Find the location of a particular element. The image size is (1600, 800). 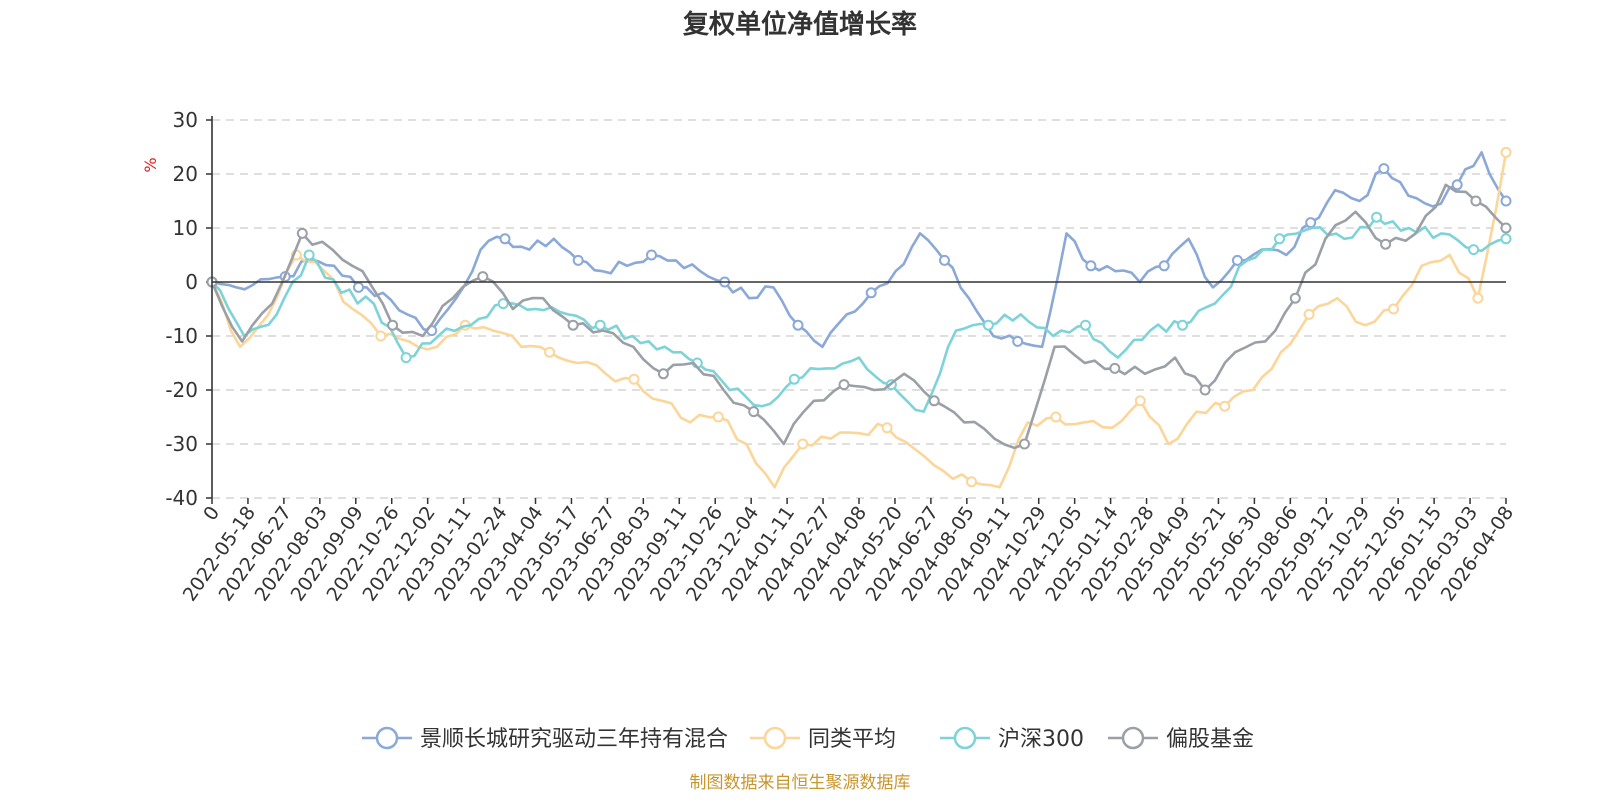

legend-label: 偏股基金 is located at coordinates (1210, 739).